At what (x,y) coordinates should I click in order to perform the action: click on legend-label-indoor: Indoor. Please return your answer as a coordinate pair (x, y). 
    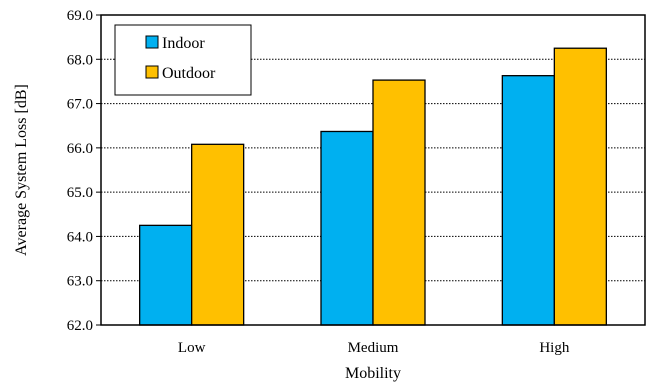
    Looking at the image, I should click on (183, 43).